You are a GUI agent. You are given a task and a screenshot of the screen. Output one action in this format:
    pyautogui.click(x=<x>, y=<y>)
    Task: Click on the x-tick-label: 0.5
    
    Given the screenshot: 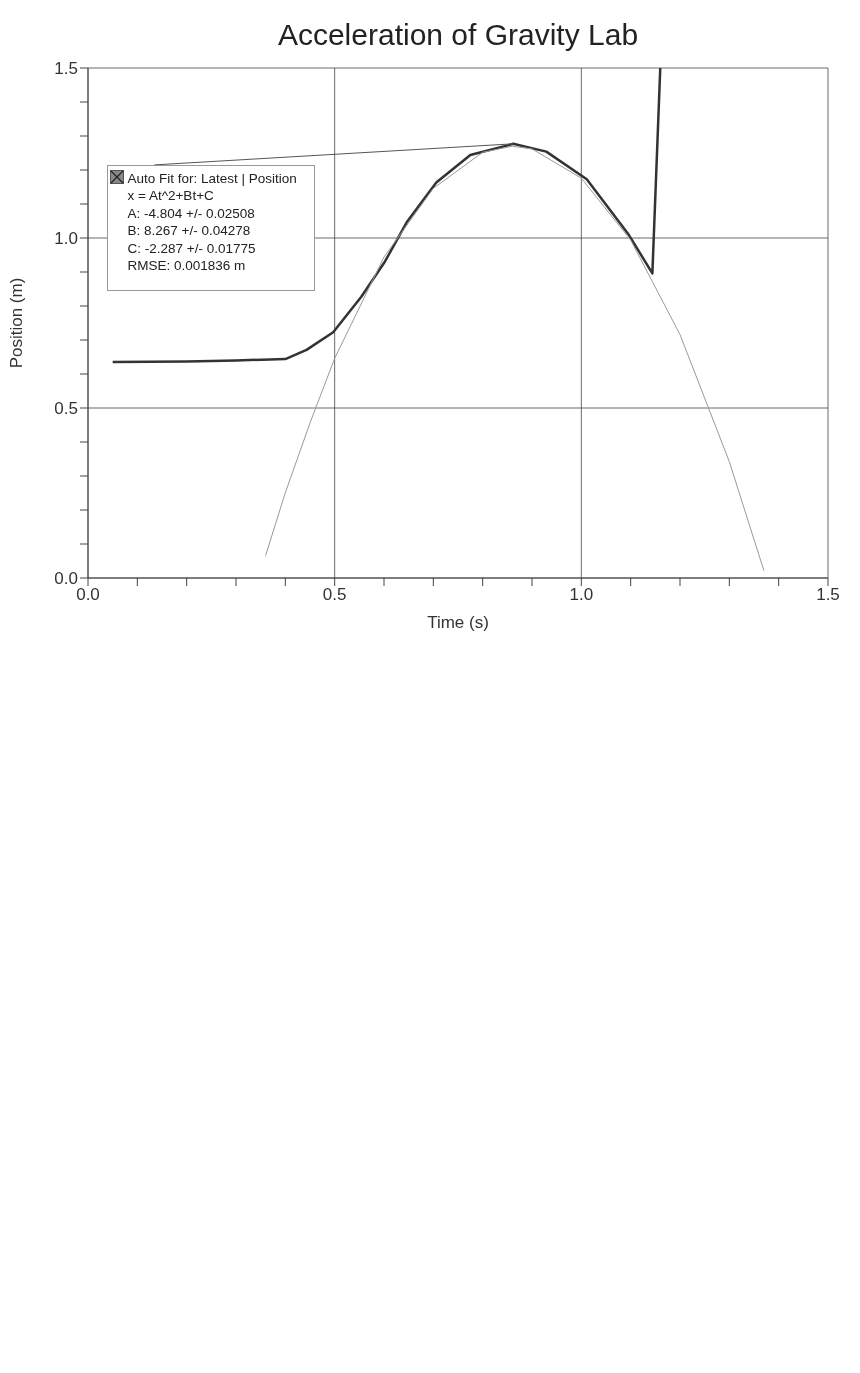 What is the action you would take?
    pyautogui.click(x=334, y=595)
    